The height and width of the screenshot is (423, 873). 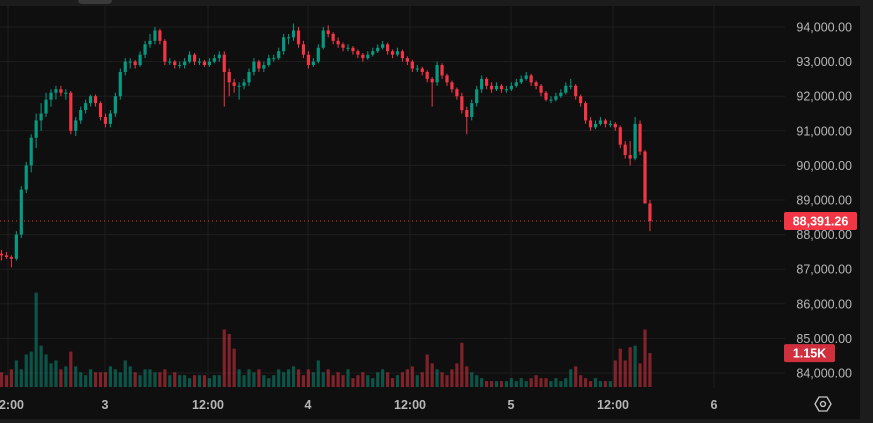 I want to click on price-tick-label: 88,000.00, so click(x=824, y=235).